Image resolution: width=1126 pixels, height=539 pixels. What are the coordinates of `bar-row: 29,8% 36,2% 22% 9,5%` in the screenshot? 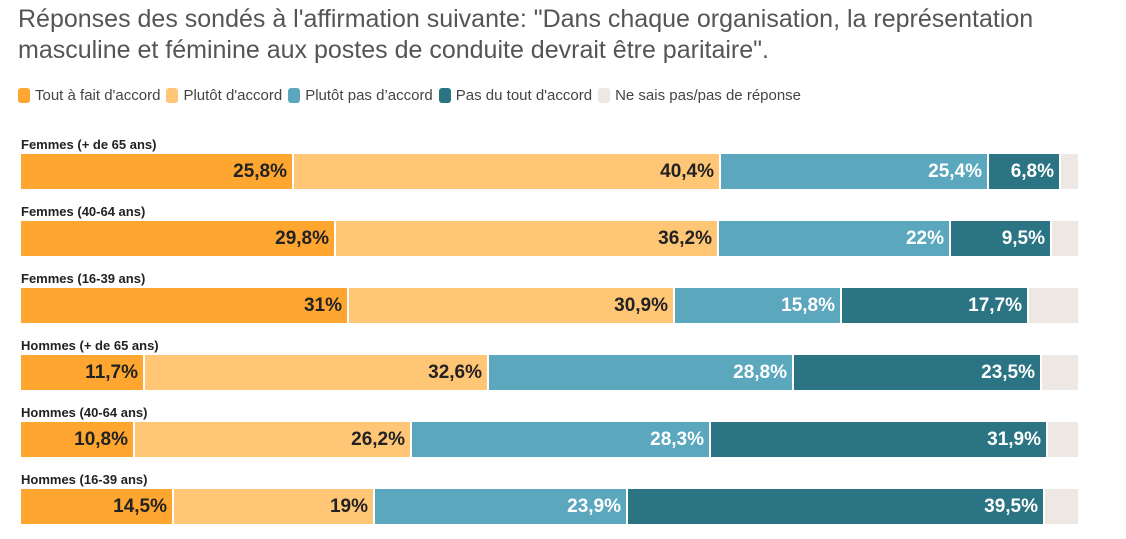 It's located at (549, 238).